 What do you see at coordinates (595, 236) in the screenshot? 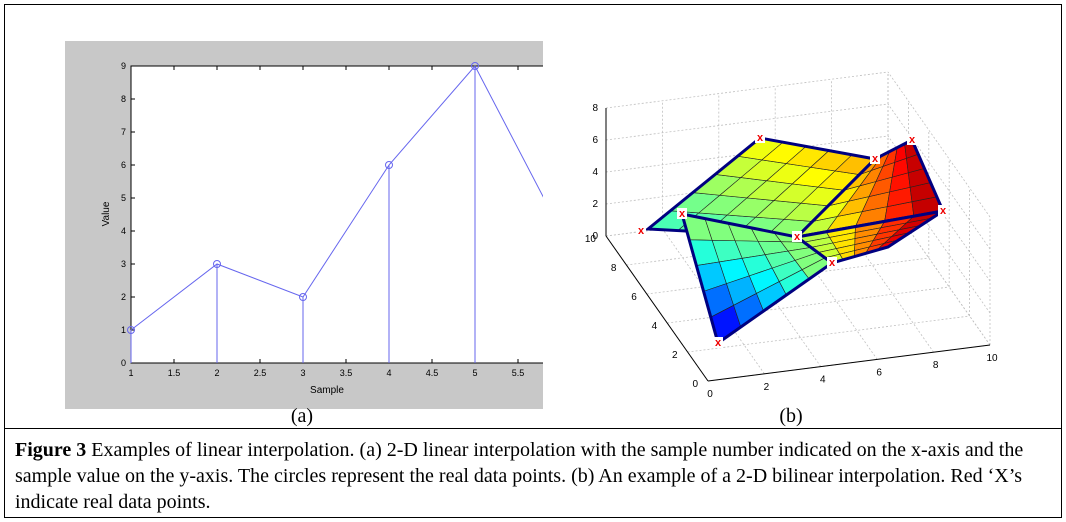
I see `z-tick-label: 0` at bounding box center [595, 236].